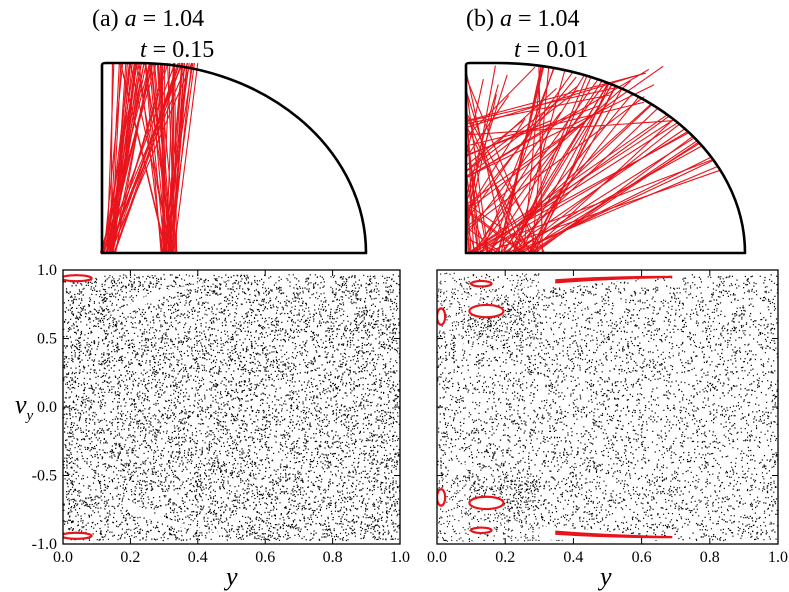 The image size is (789, 592). What do you see at coordinates (604, 576) in the screenshot?
I see `x-axis-label-b: y` at bounding box center [604, 576].